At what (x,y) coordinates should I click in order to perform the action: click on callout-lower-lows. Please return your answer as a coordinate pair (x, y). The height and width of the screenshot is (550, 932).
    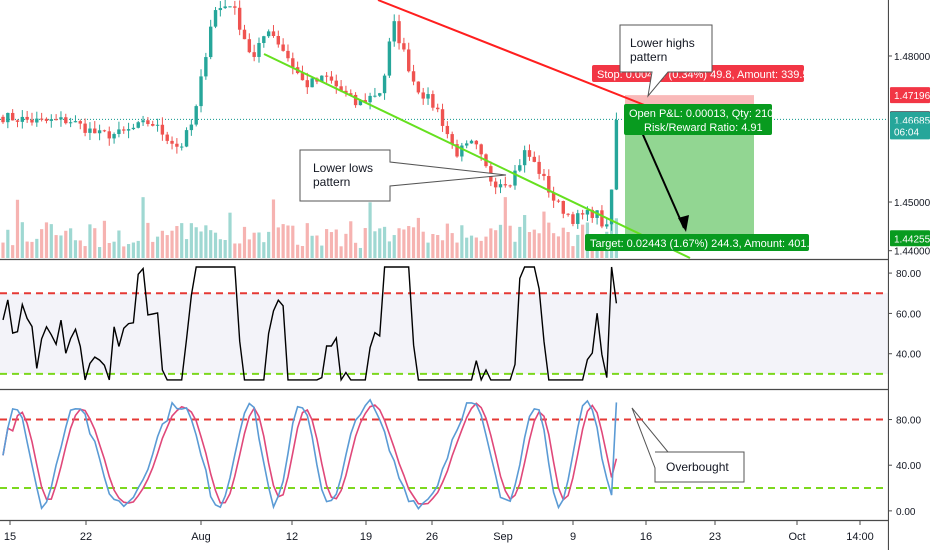
    Looking at the image, I should click on (403, 175).